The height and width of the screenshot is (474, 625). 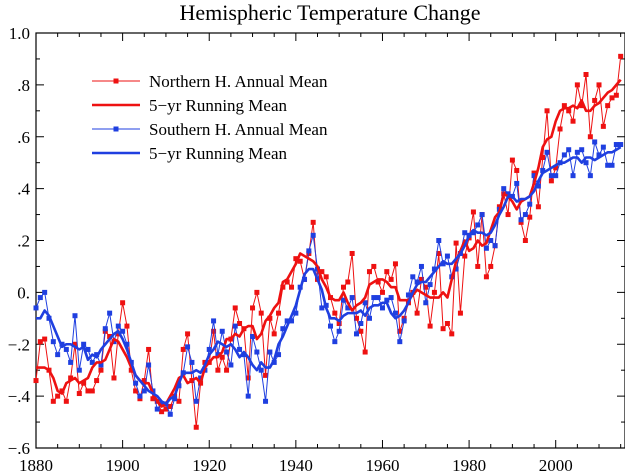 I want to click on y-tick-label: 0., so click(x=23, y=292).